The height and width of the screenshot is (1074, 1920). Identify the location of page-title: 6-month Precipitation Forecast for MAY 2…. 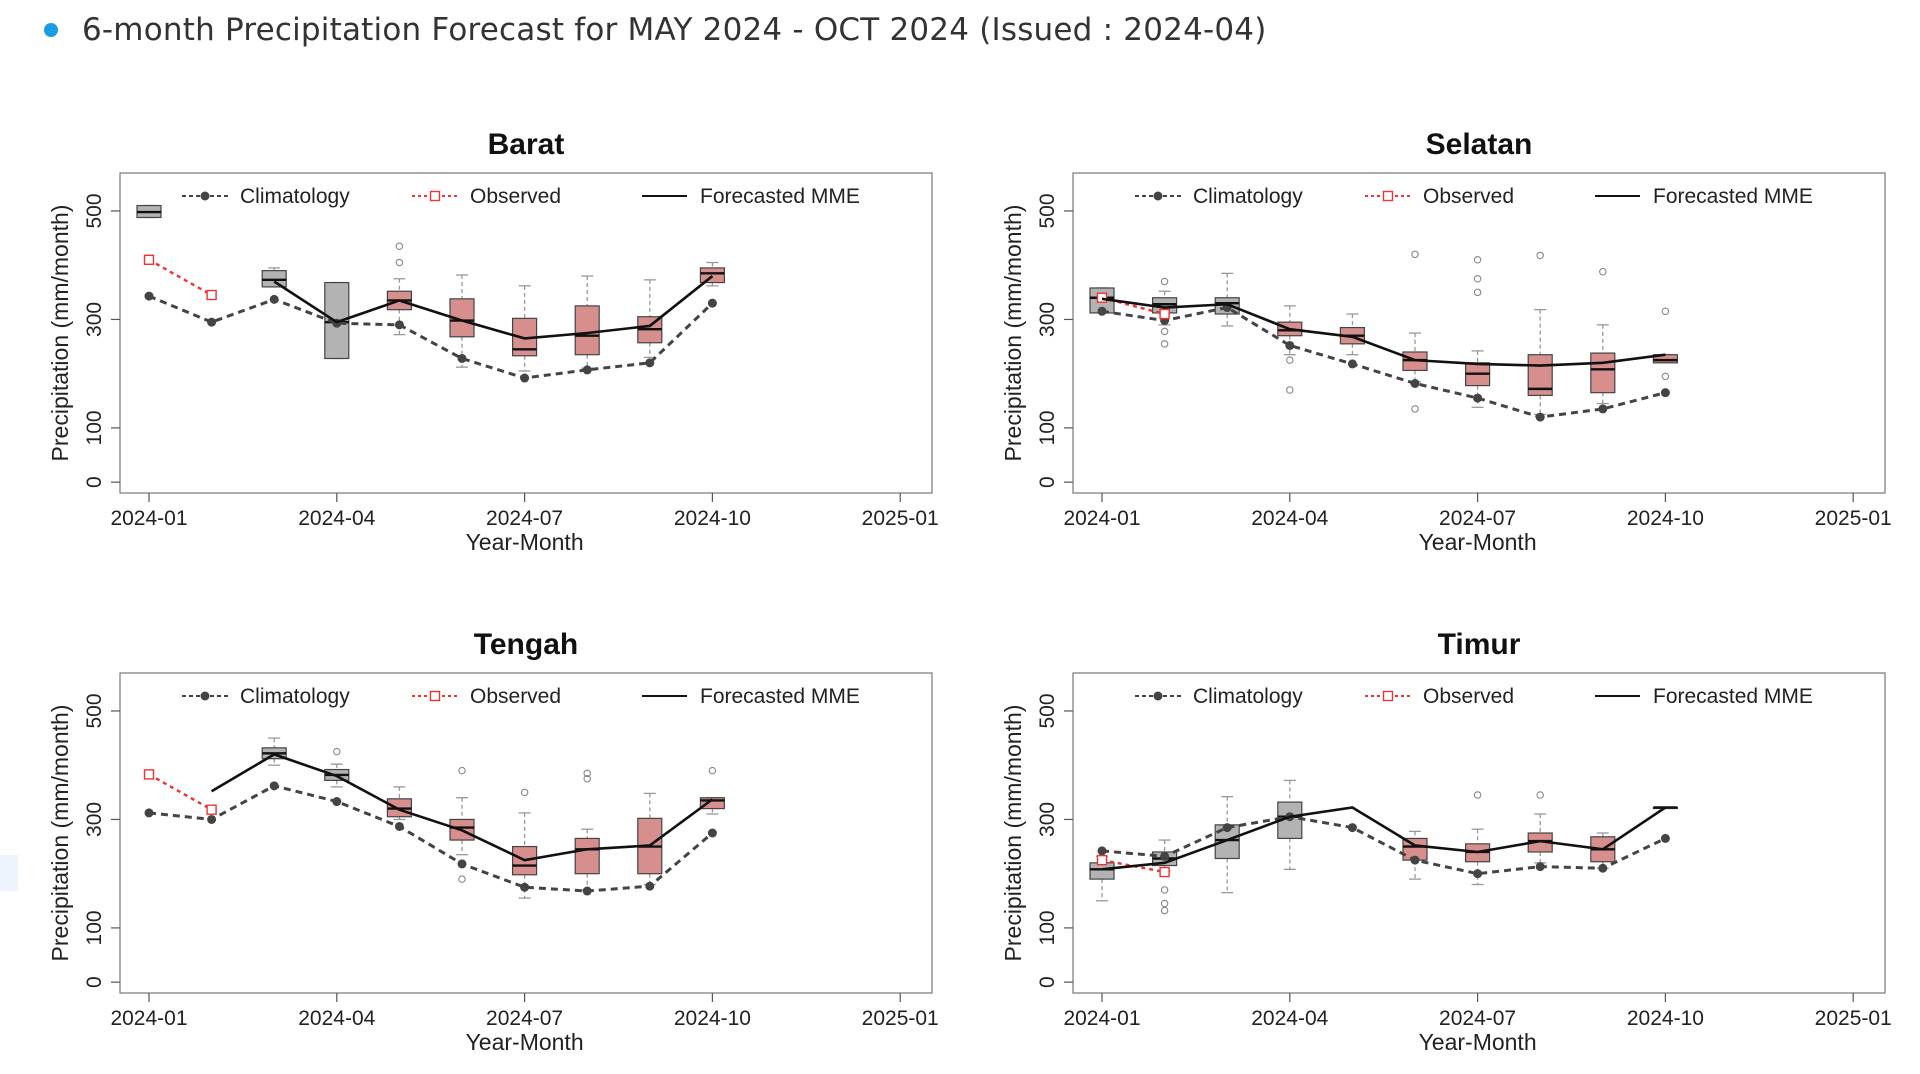
(674, 30).